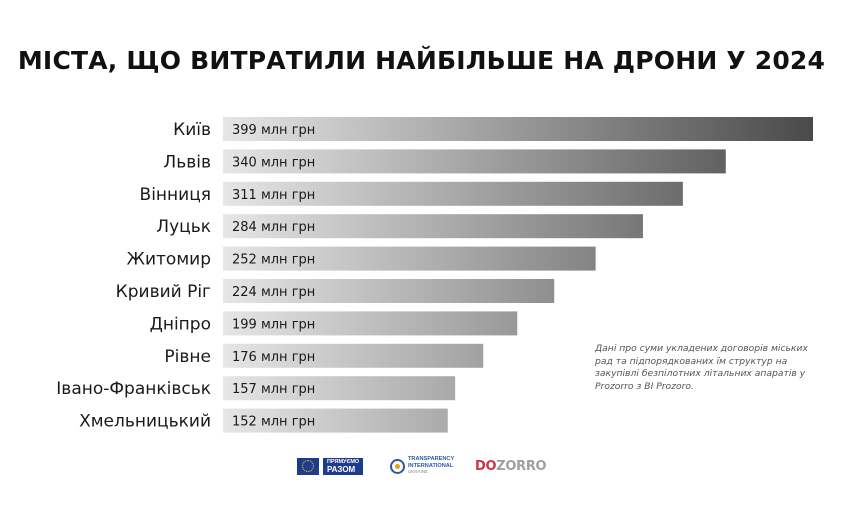 The height and width of the screenshot is (506, 843). I want to click on eu-logo-line1: ПРЯМУЄМО, so click(343, 462).